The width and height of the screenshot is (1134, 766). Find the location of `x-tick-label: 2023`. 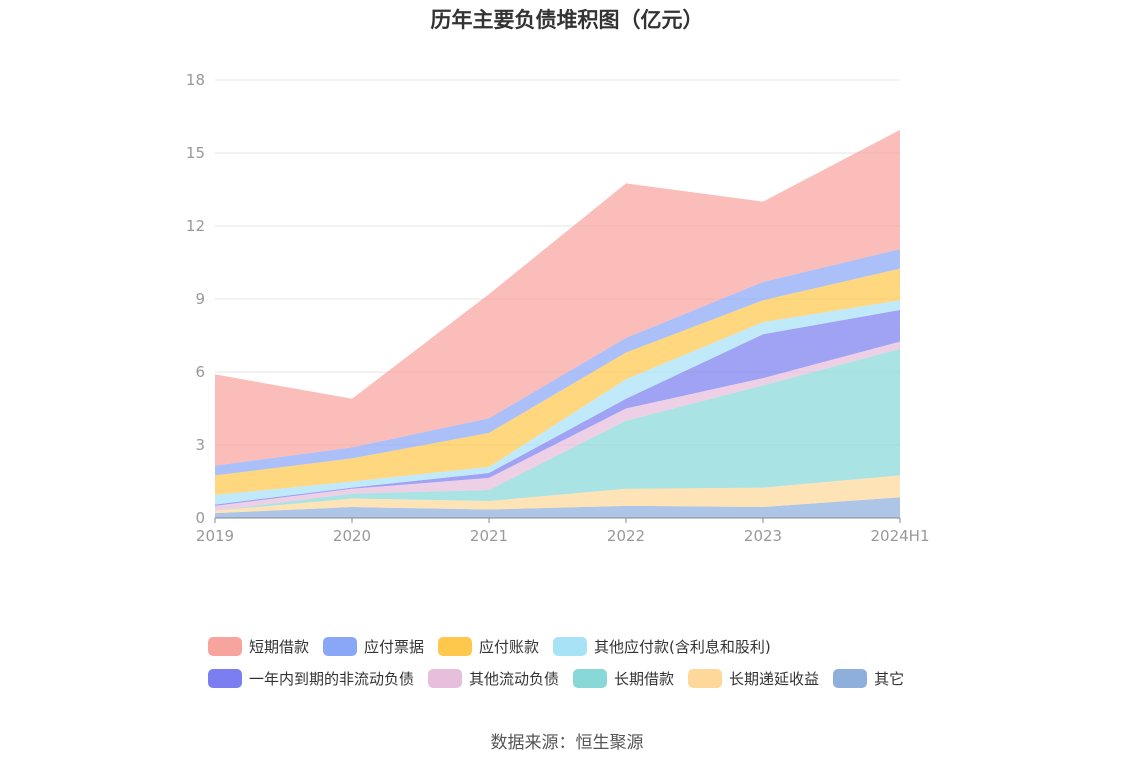

x-tick-label: 2023 is located at coordinates (763, 536).